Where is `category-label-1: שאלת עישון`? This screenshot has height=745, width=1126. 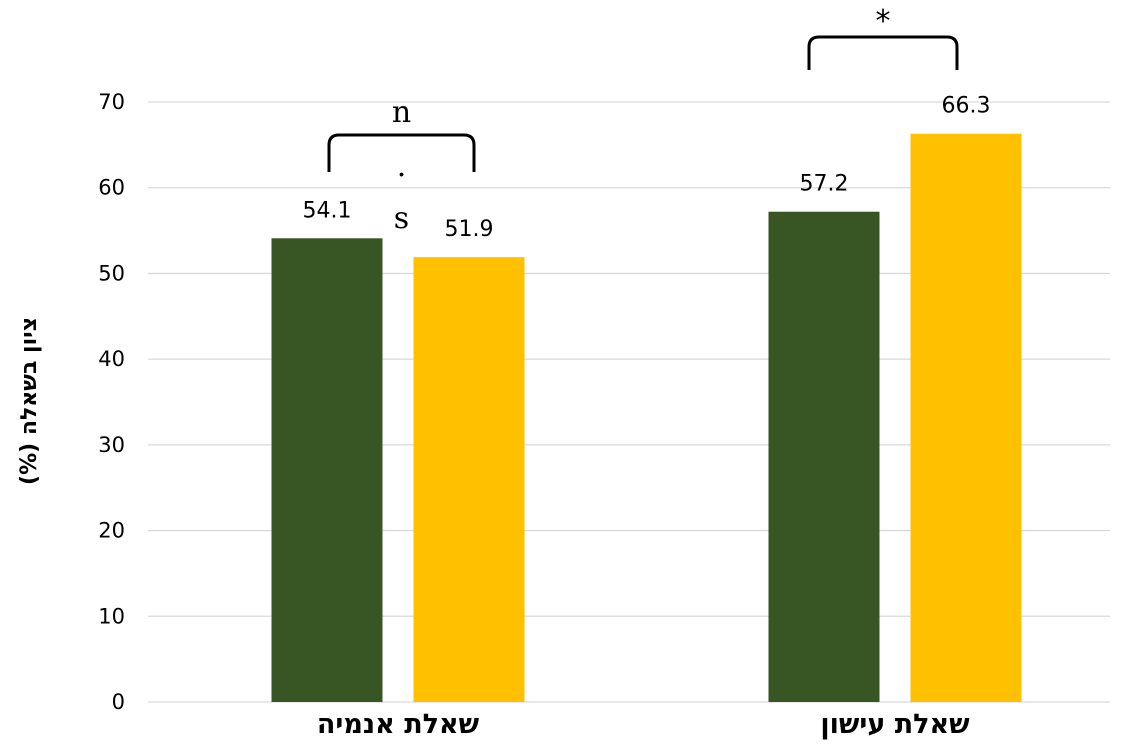 category-label-1: שאלת עישון is located at coordinates (895, 724).